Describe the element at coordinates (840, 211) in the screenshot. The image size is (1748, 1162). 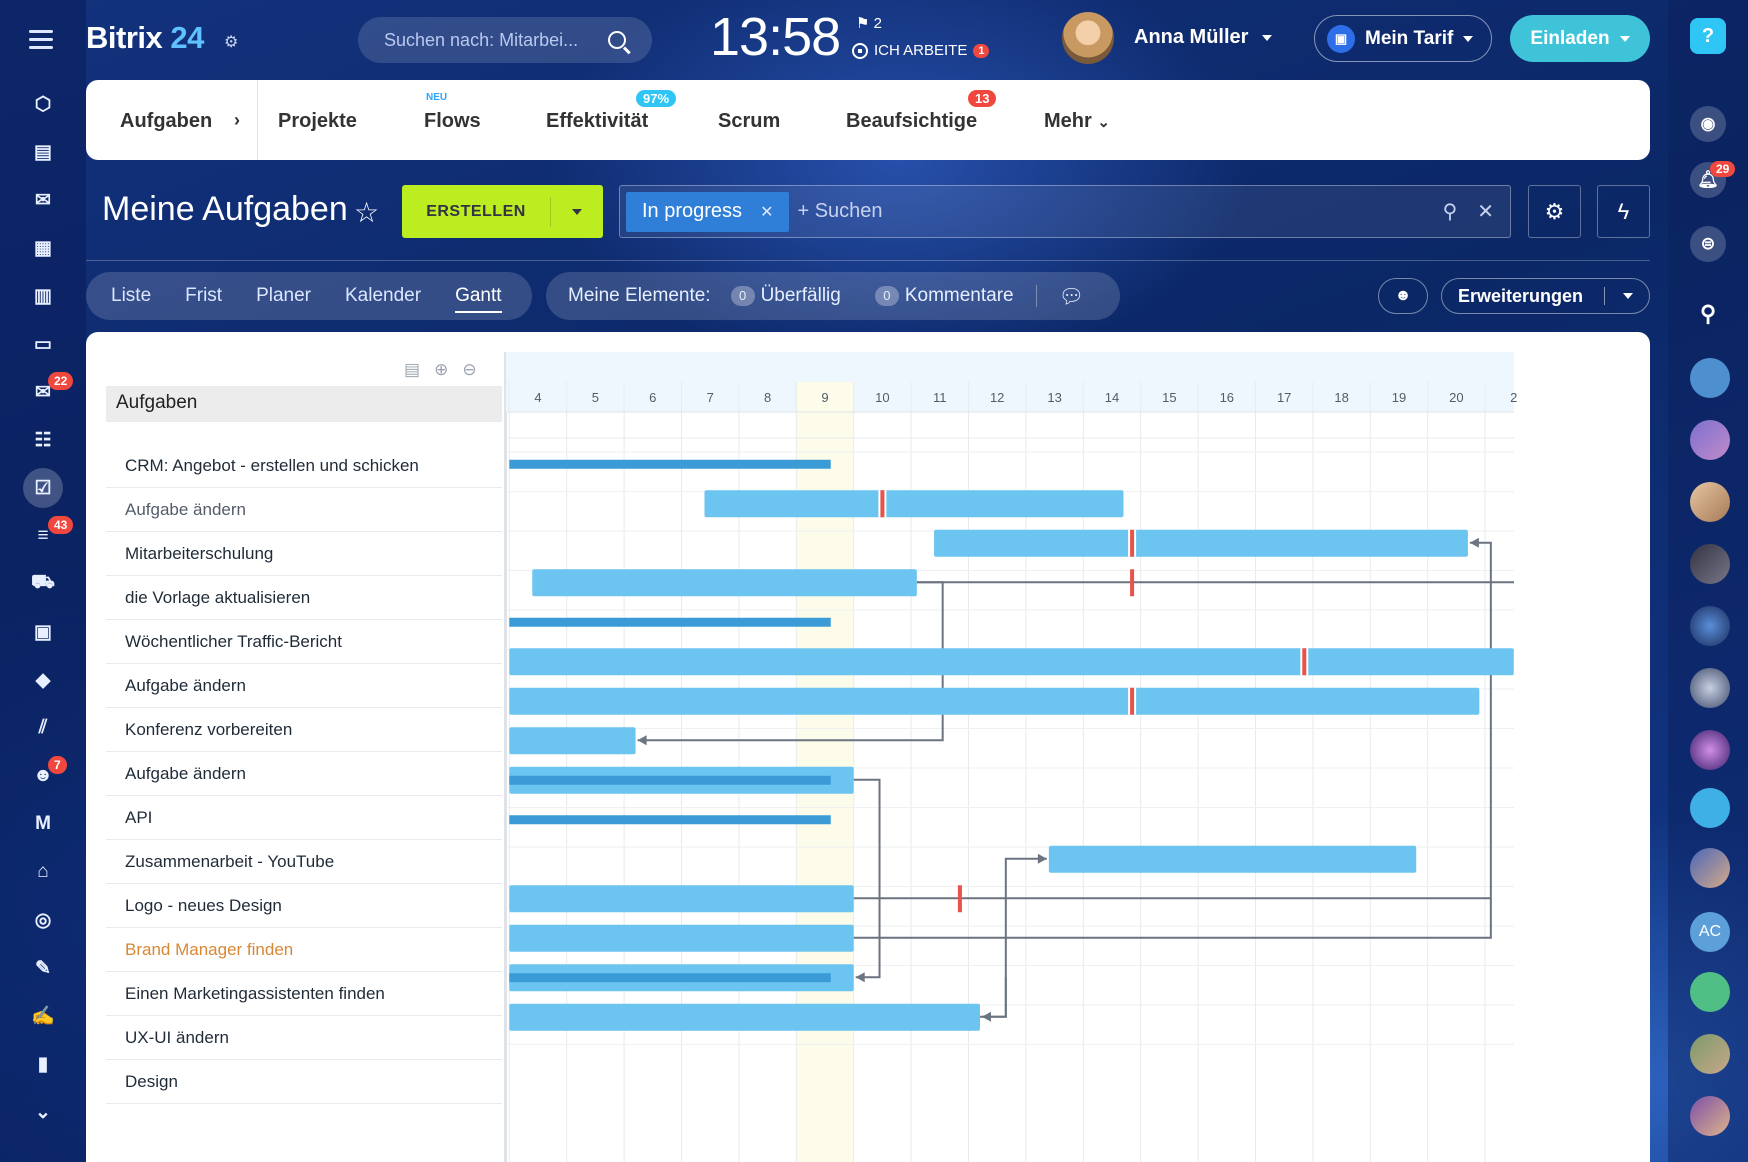
I see `filter-input: + Suchen` at that location.